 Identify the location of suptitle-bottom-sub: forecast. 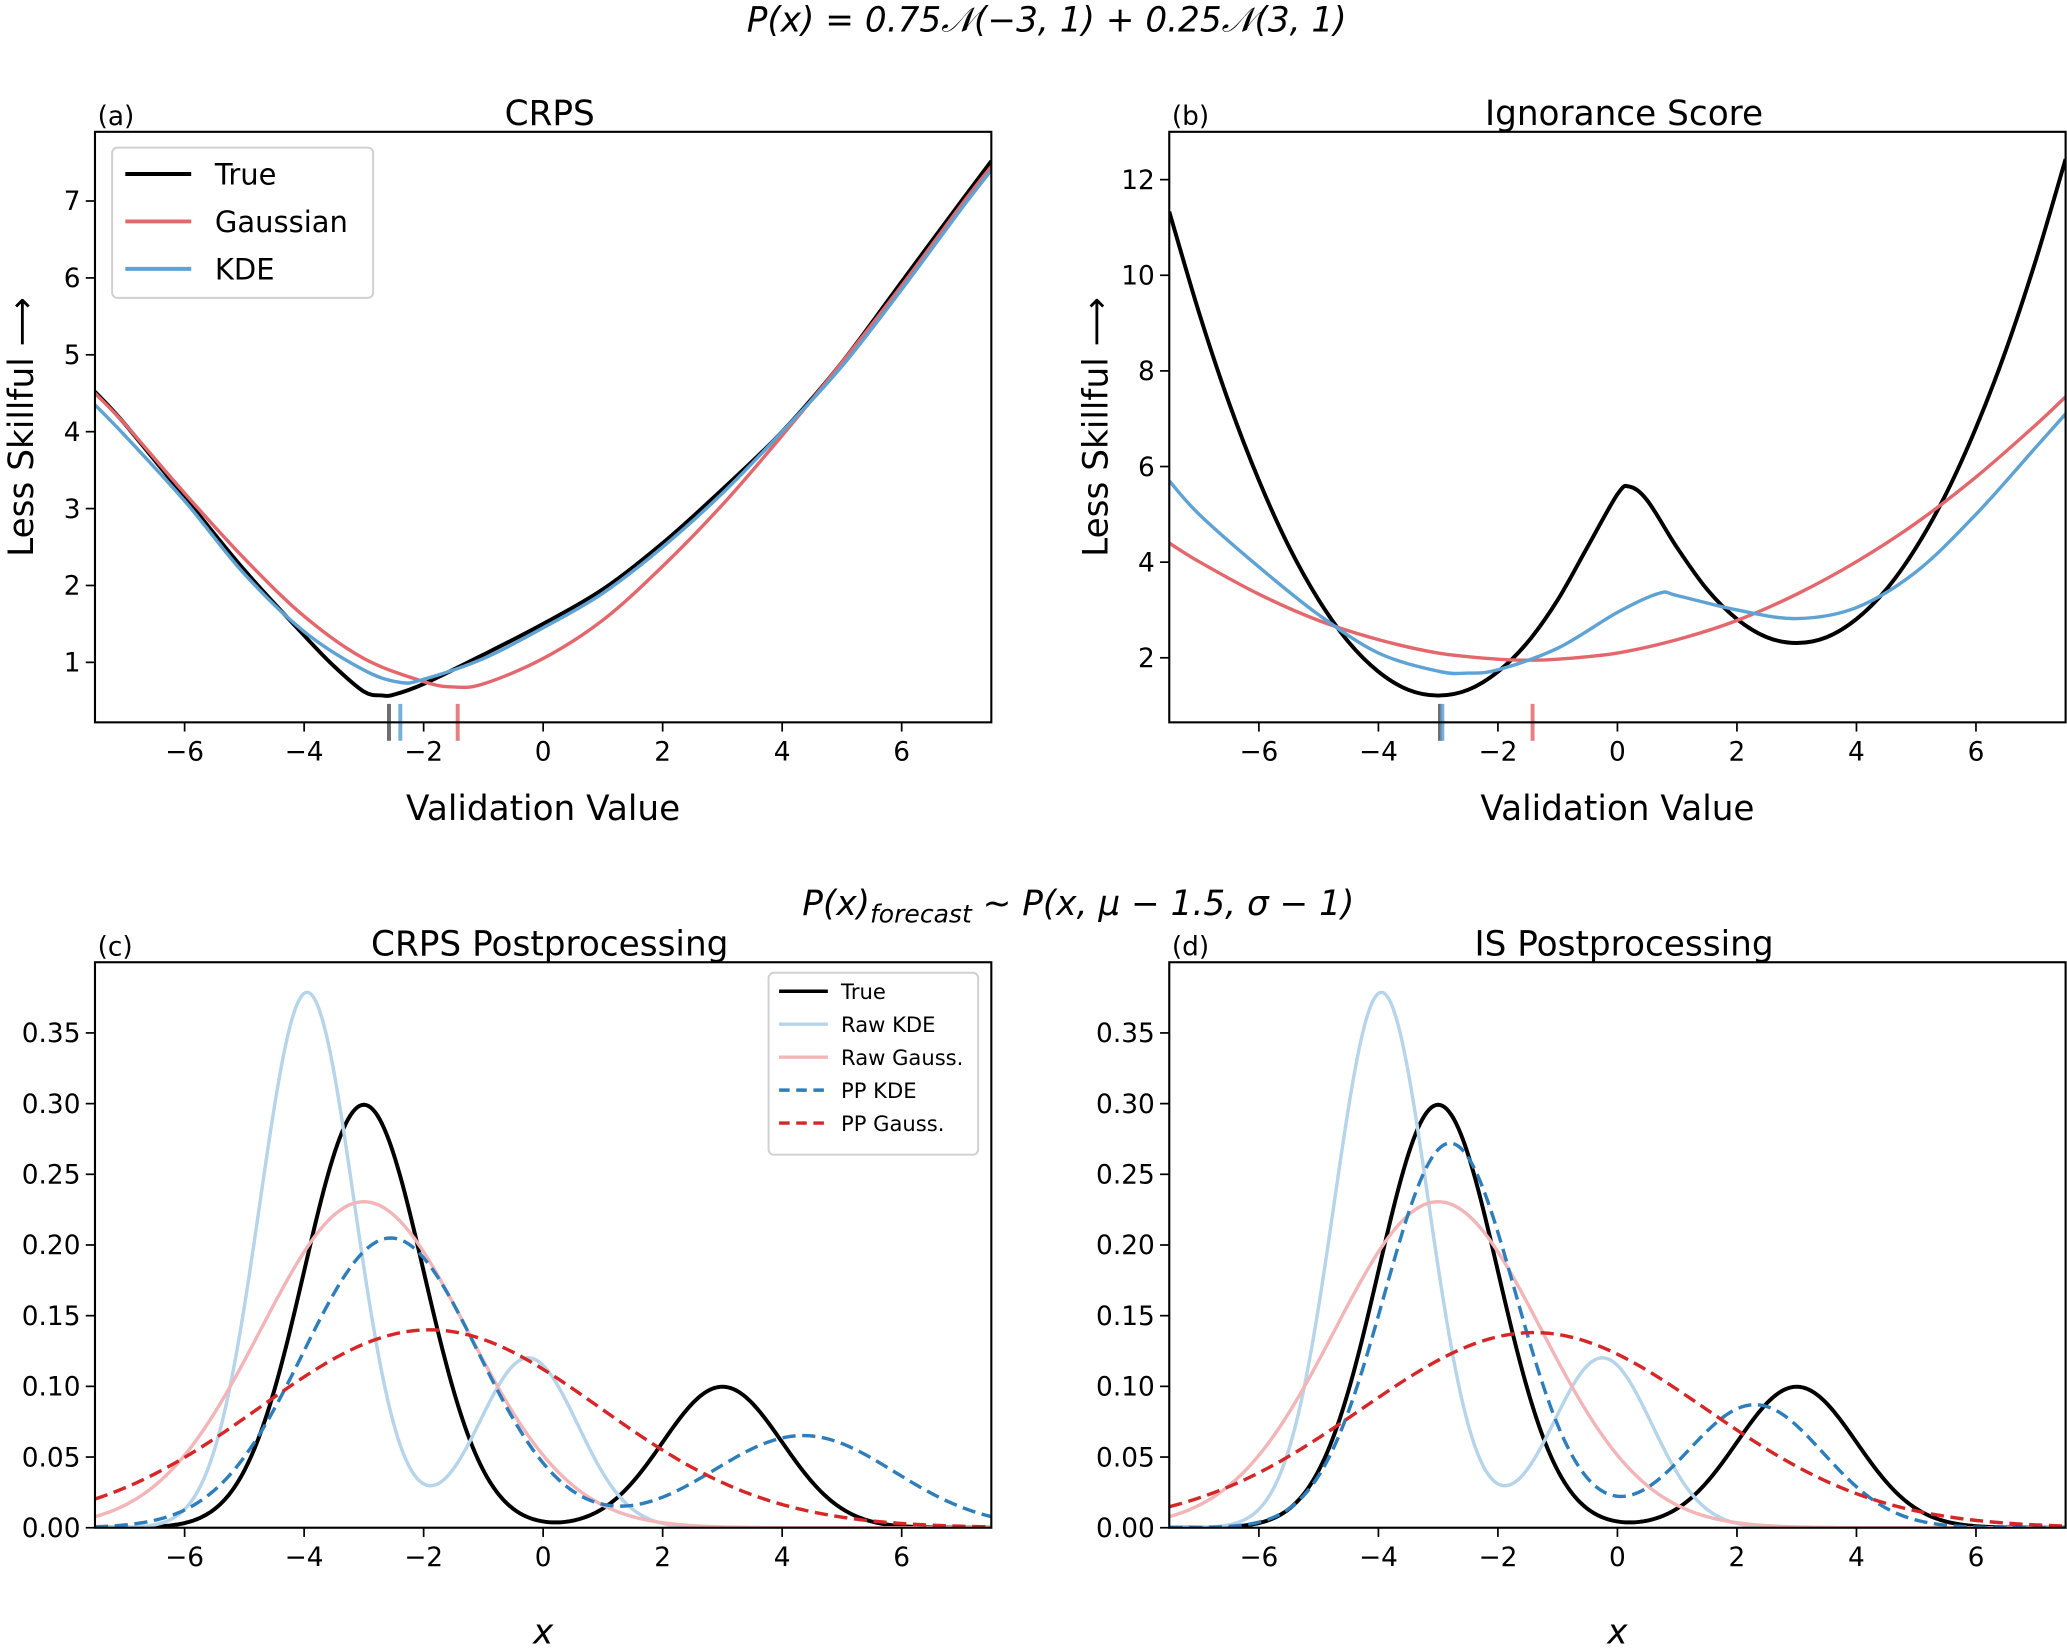
(921, 914).